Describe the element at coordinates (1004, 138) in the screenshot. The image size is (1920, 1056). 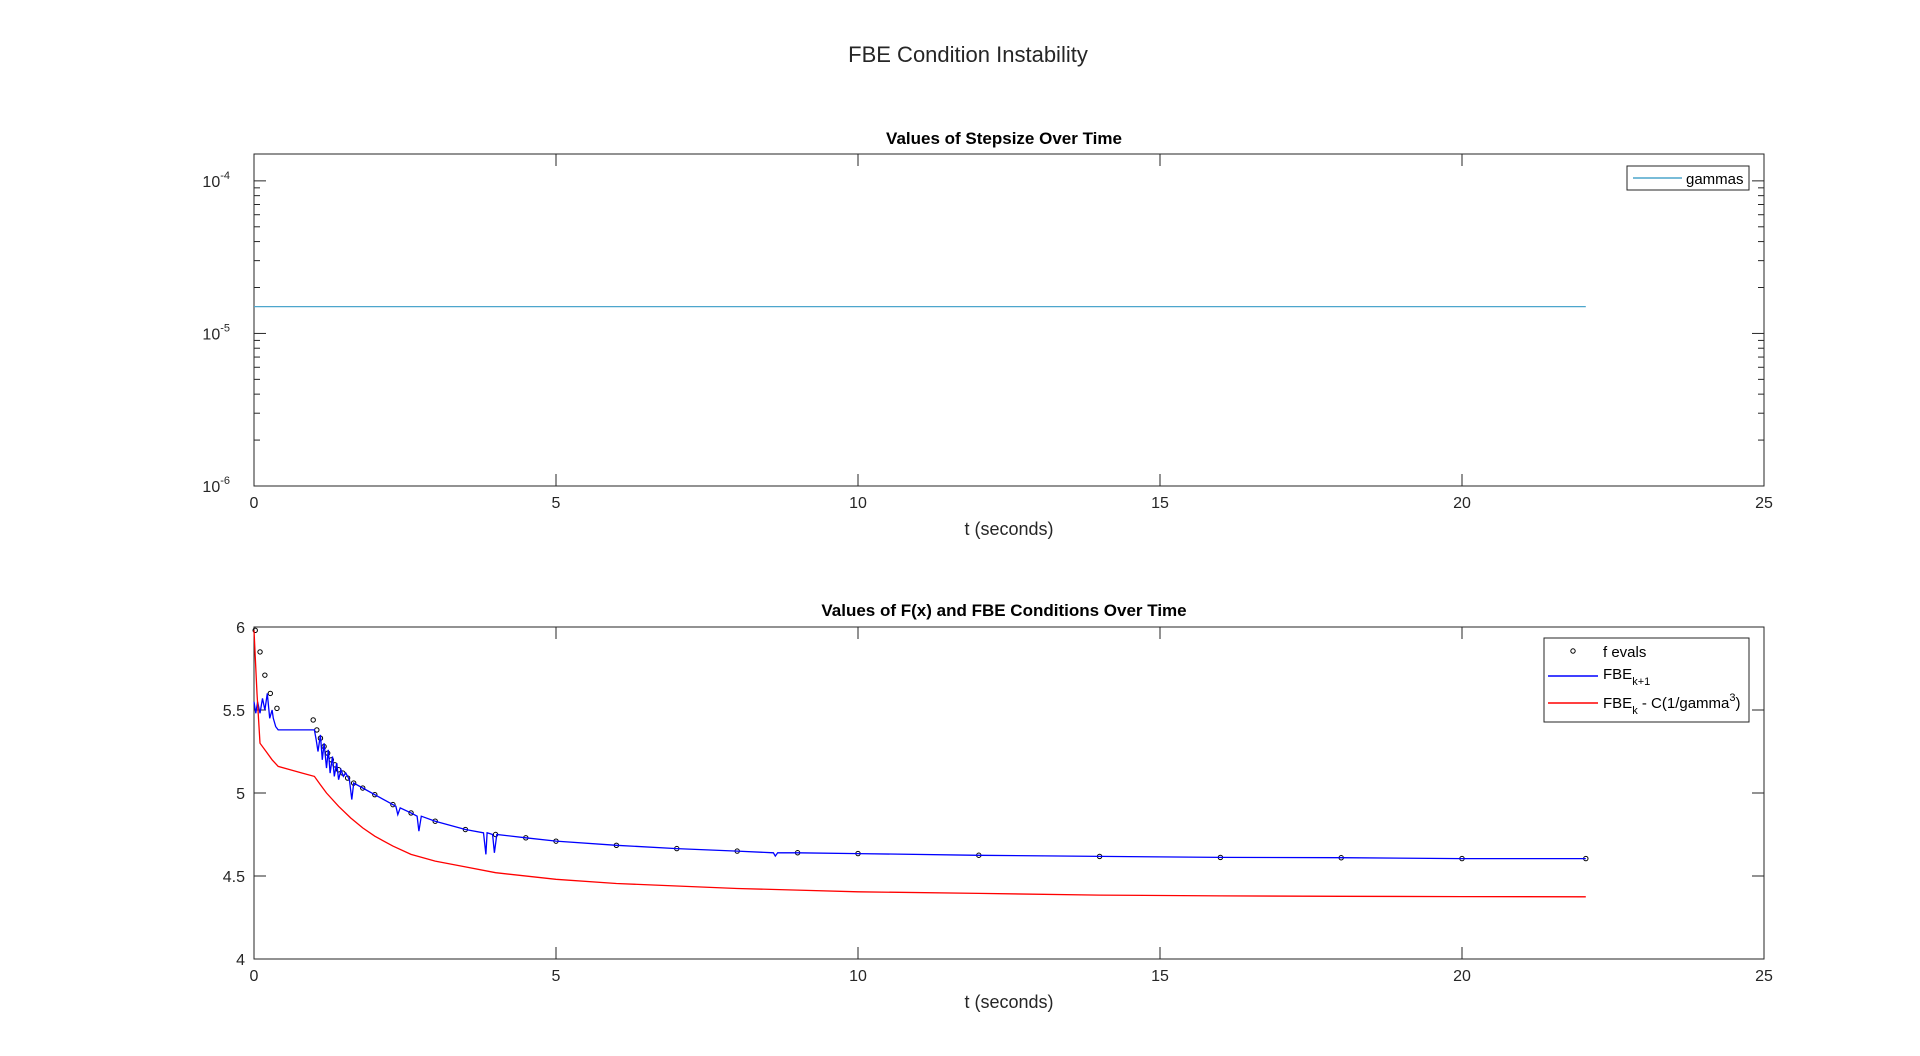
I see `stepsize-chart-title: Values of Stepsize Over Time` at that location.